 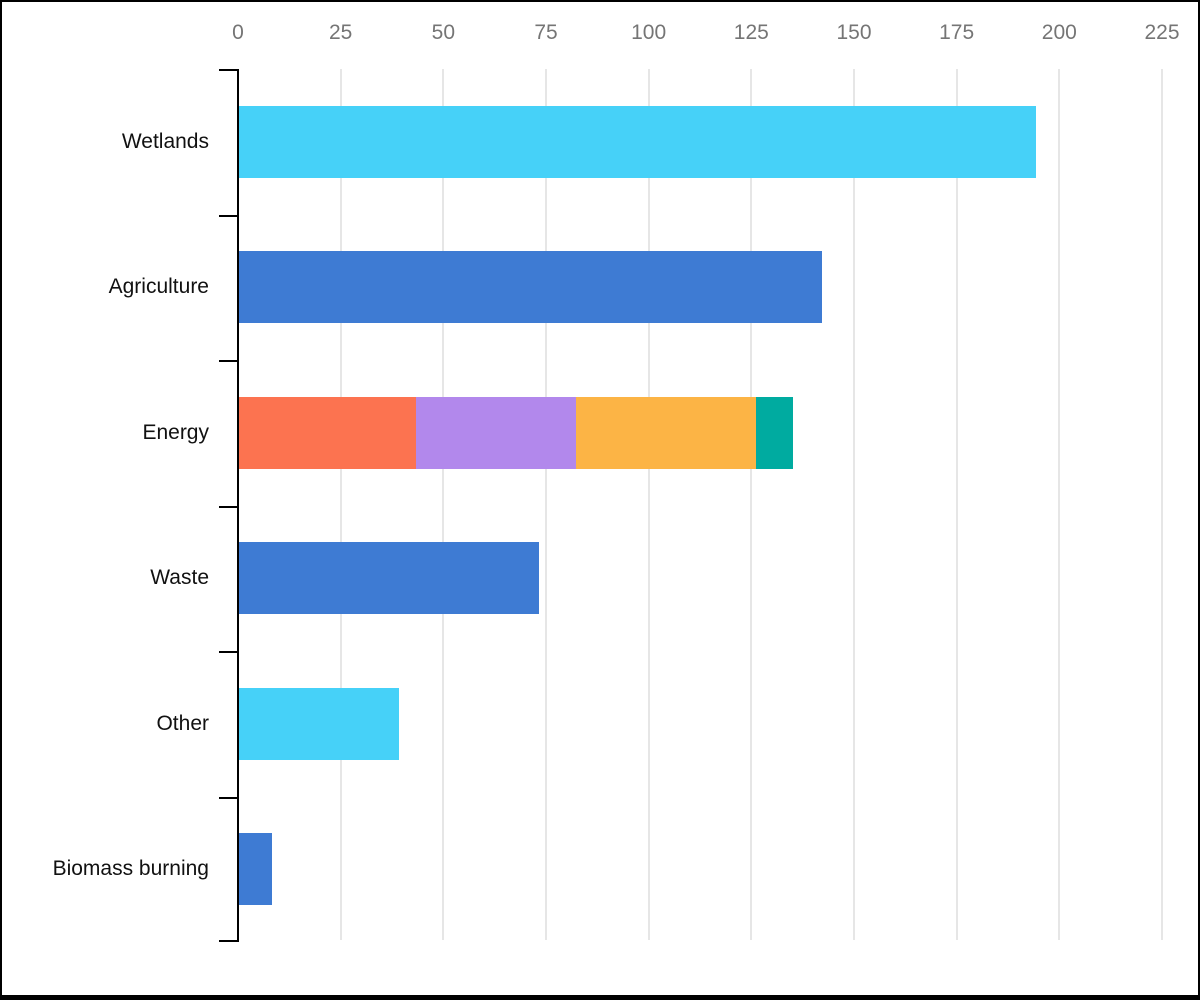 What do you see at coordinates (255, 869) in the screenshot?
I see `bar-biomass-burning` at bounding box center [255, 869].